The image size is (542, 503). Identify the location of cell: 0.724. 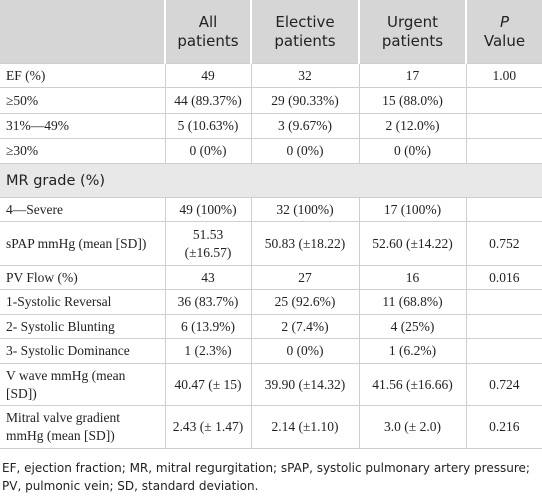
(503, 384).